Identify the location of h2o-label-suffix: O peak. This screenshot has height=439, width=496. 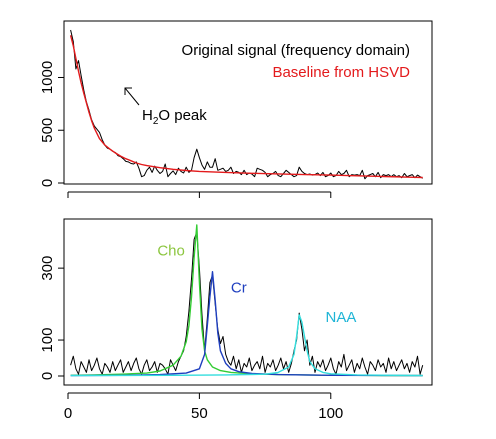
(182, 115).